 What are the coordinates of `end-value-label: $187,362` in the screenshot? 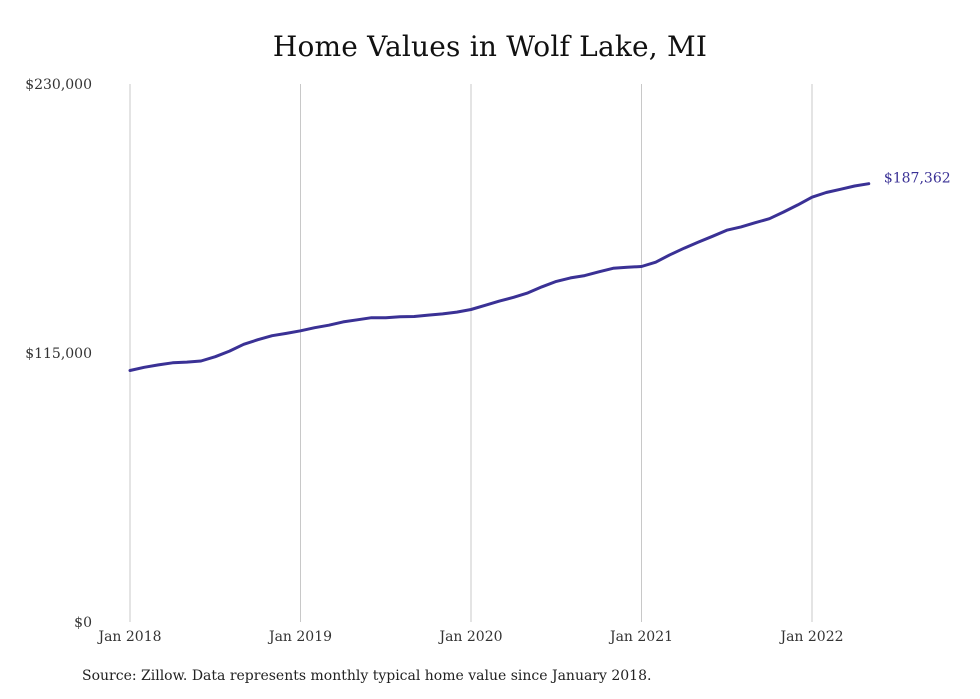 It's located at (917, 179).